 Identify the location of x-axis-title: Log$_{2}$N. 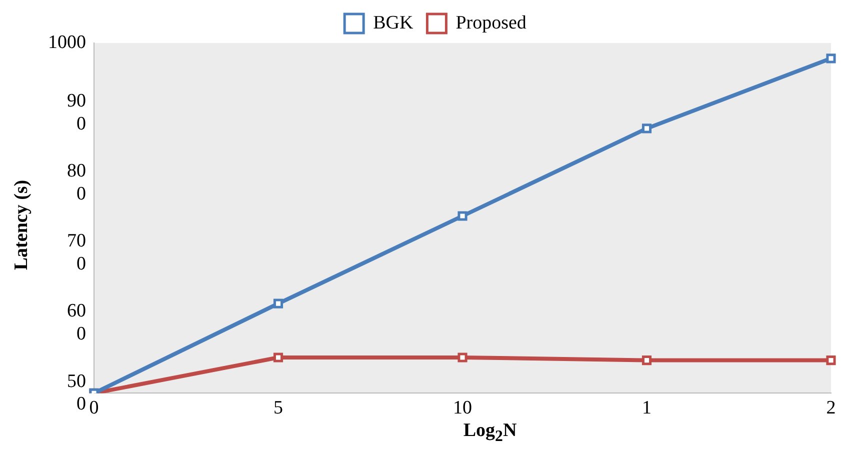
(490, 433).